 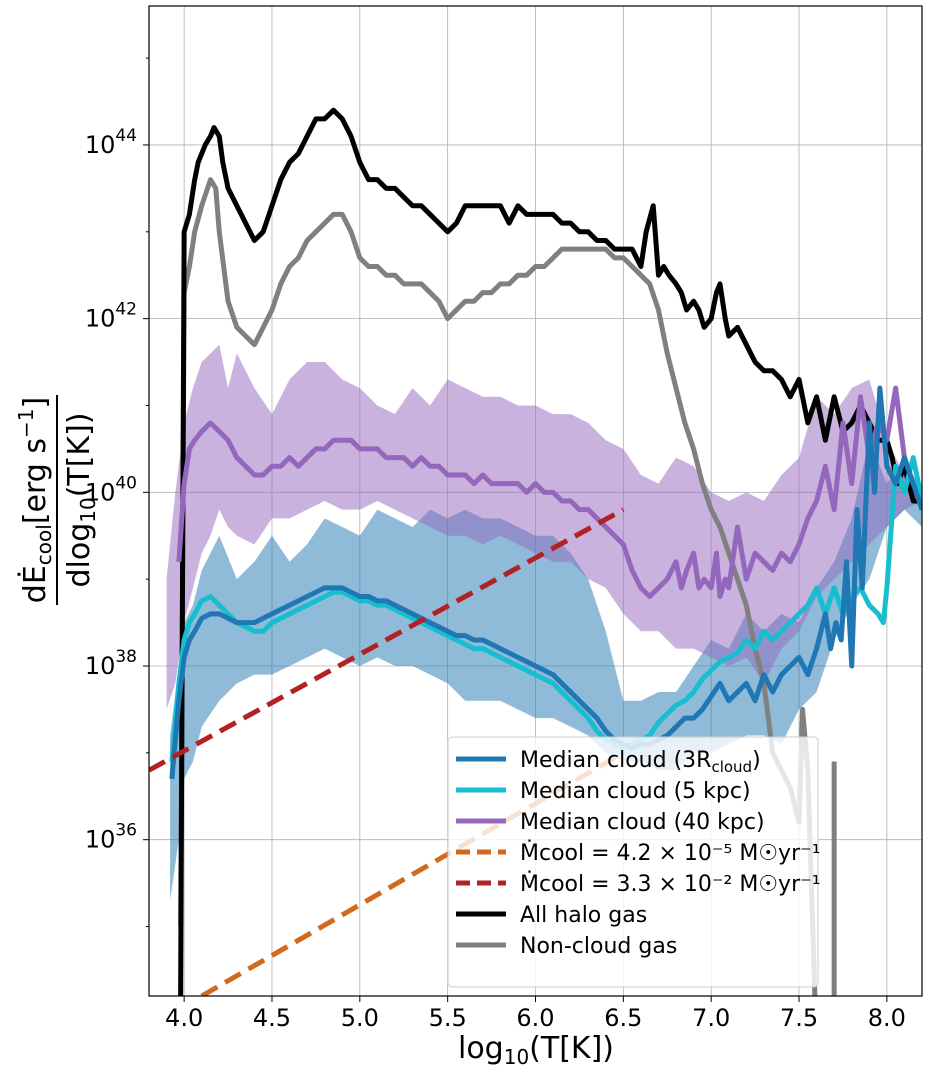 What do you see at coordinates (640, 762) in the screenshot?
I see `legend-label-median_3r: Median cloud (3Rcloud)` at bounding box center [640, 762].